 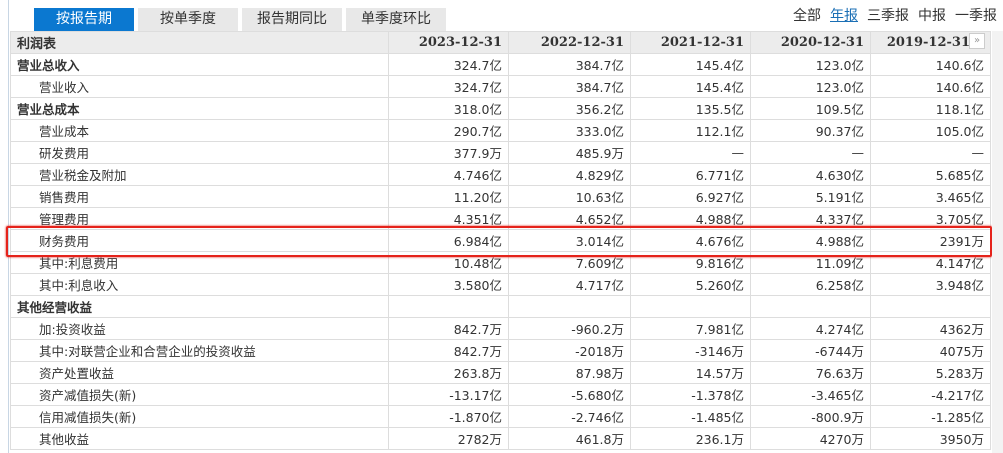 What do you see at coordinates (930, 416) in the screenshot?
I see `cell-value: -1.285亿` at bounding box center [930, 416].